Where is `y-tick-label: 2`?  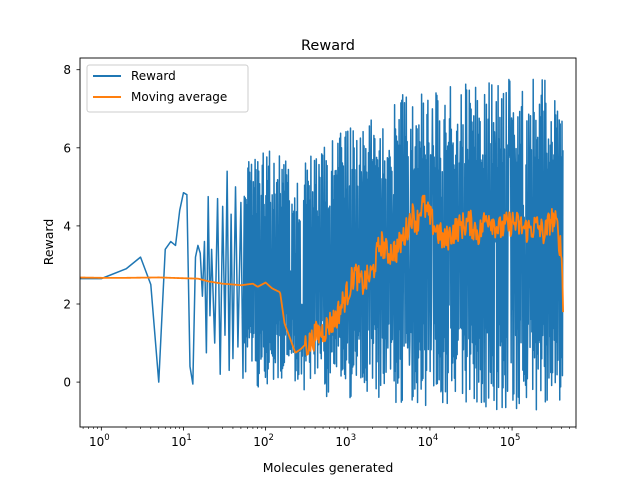 y-tick-label: 2 is located at coordinates (67, 305).